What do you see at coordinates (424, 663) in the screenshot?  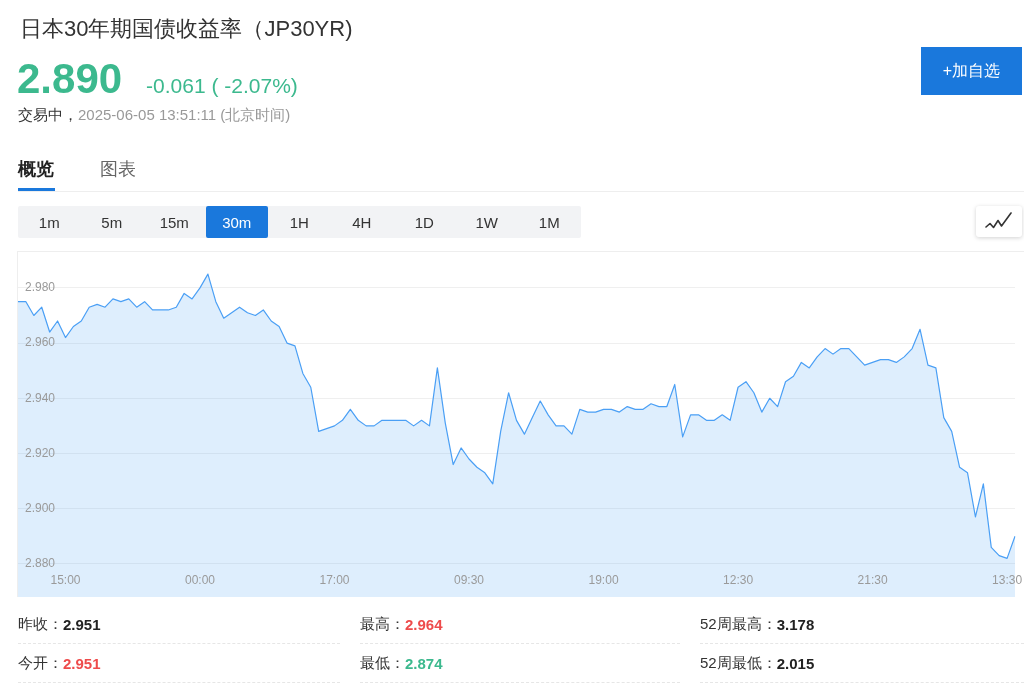 I see `text: 2.874` at bounding box center [424, 663].